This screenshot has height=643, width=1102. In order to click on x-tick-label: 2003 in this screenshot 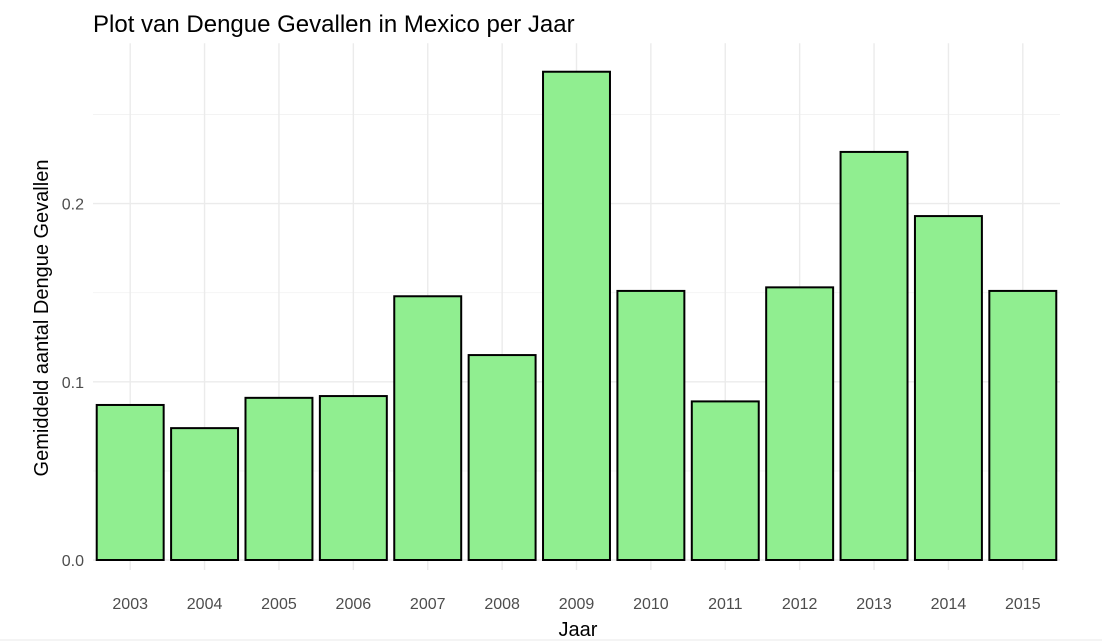, I will do `click(130, 604)`.